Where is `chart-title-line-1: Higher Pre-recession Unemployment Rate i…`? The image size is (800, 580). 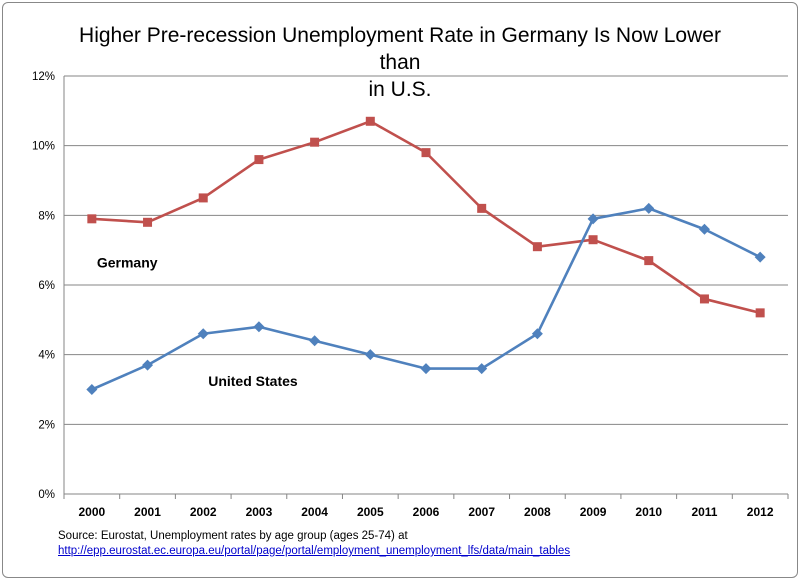
chart-title-line-1: Higher Pre-recession Unemployment Rate i… is located at coordinates (400, 49).